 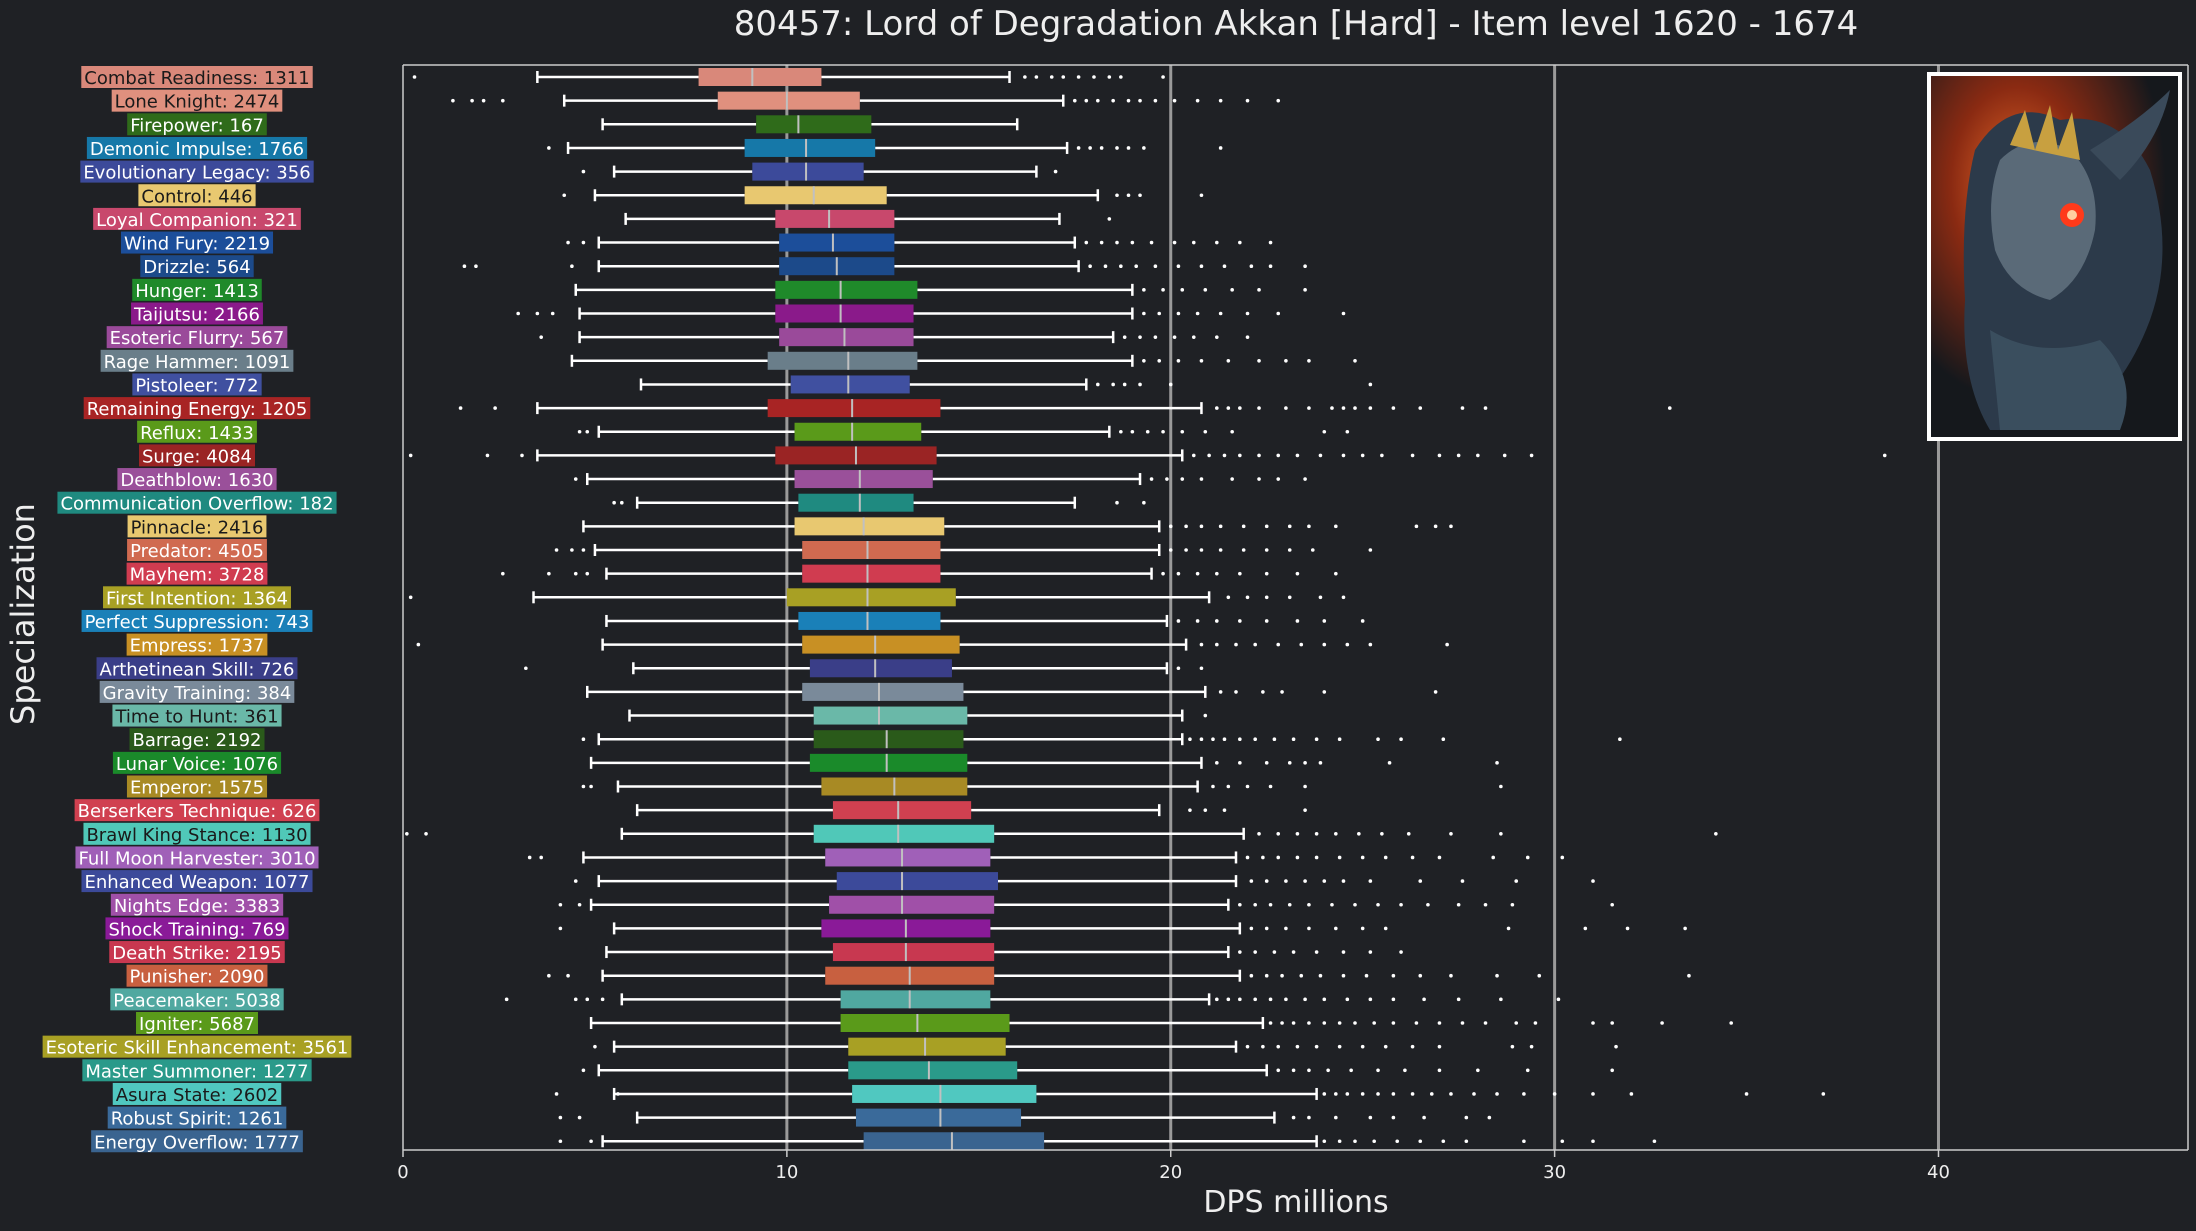 I want to click on category-label-badge: Wind Fury: 2219, so click(x=197, y=243).